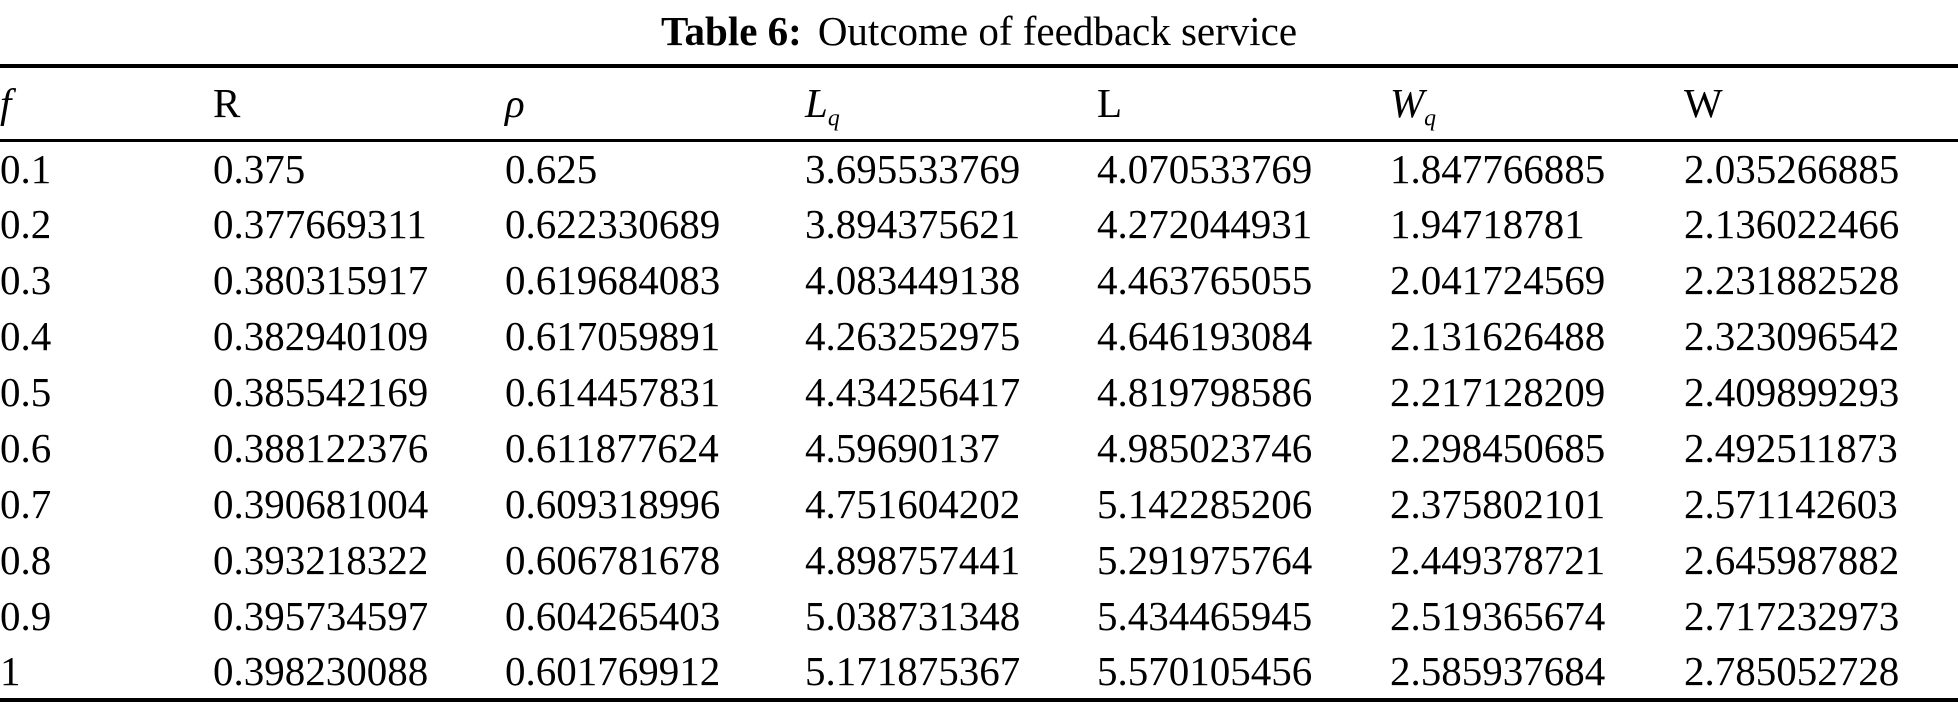  Describe the element at coordinates (26, 224) in the screenshot. I see `table-cell: 0.2` at that location.